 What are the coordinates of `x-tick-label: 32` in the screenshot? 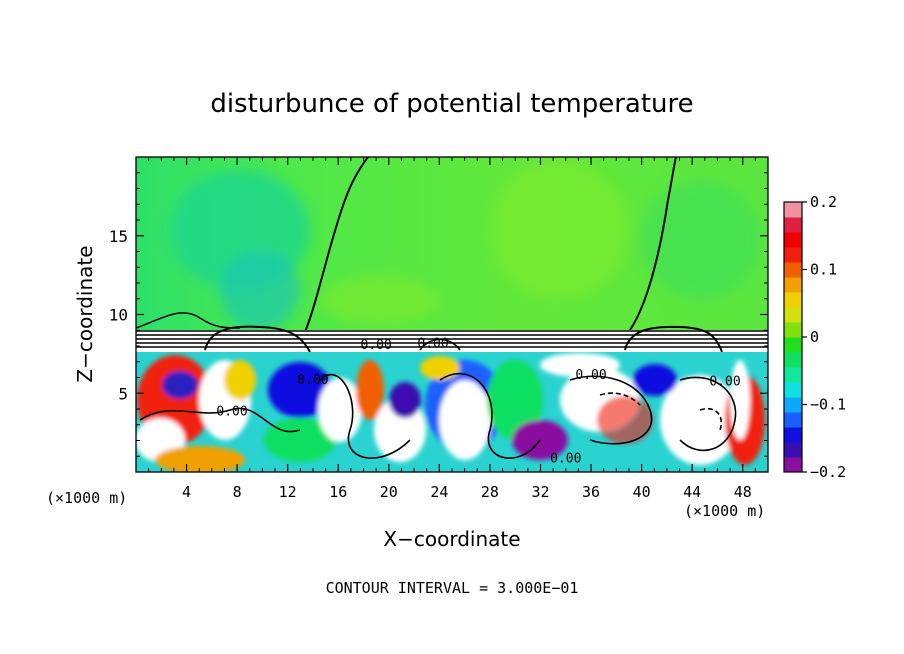 It's located at (540, 492).